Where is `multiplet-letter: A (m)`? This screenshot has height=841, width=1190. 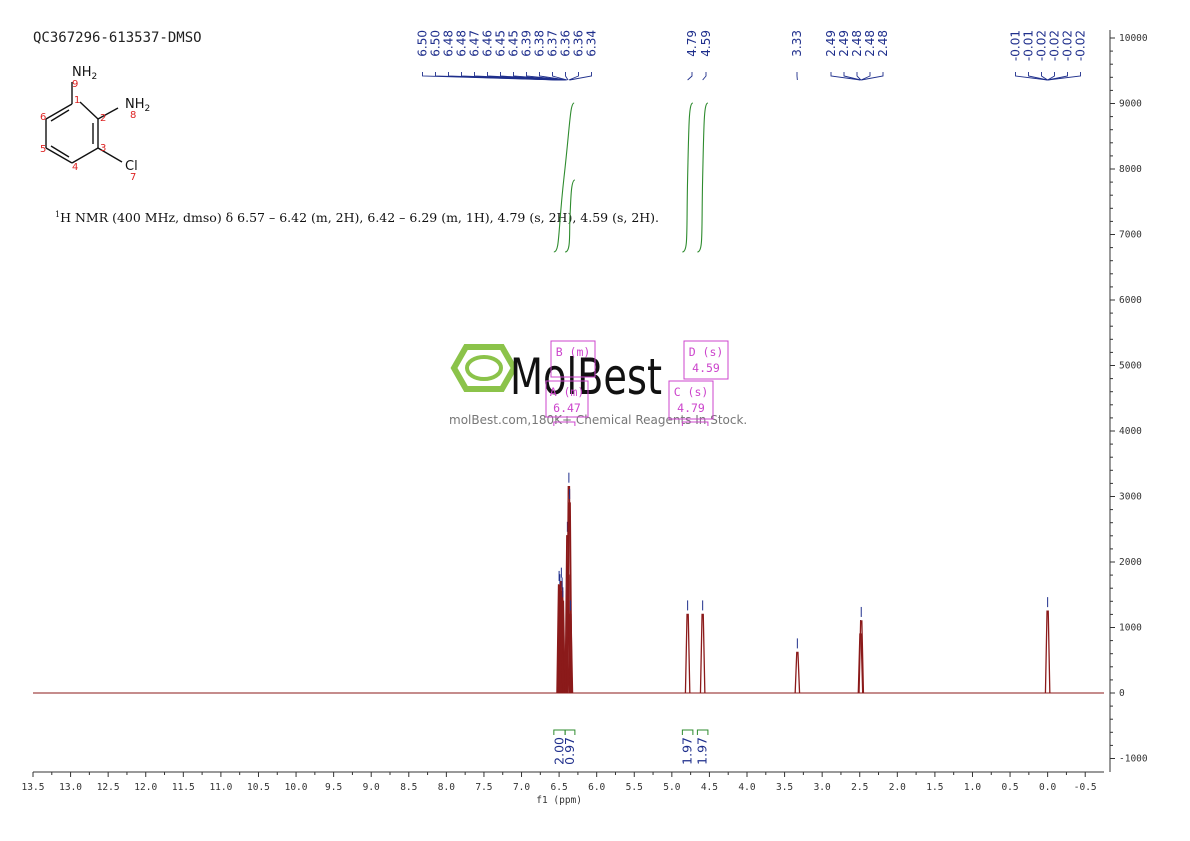 multiplet-letter: A (m) is located at coordinates (567, 392).